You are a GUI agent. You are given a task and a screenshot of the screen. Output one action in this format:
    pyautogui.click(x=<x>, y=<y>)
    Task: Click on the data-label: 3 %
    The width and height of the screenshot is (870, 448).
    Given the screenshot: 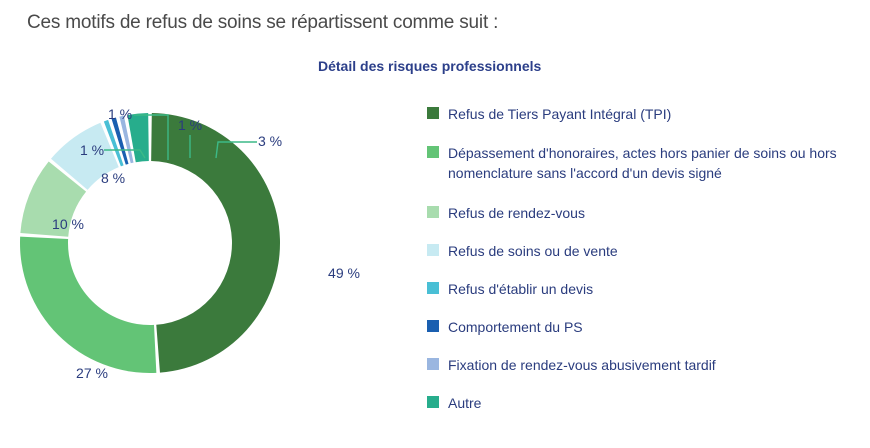 What is the action you would take?
    pyautogui.click(x=270, y=141)
    